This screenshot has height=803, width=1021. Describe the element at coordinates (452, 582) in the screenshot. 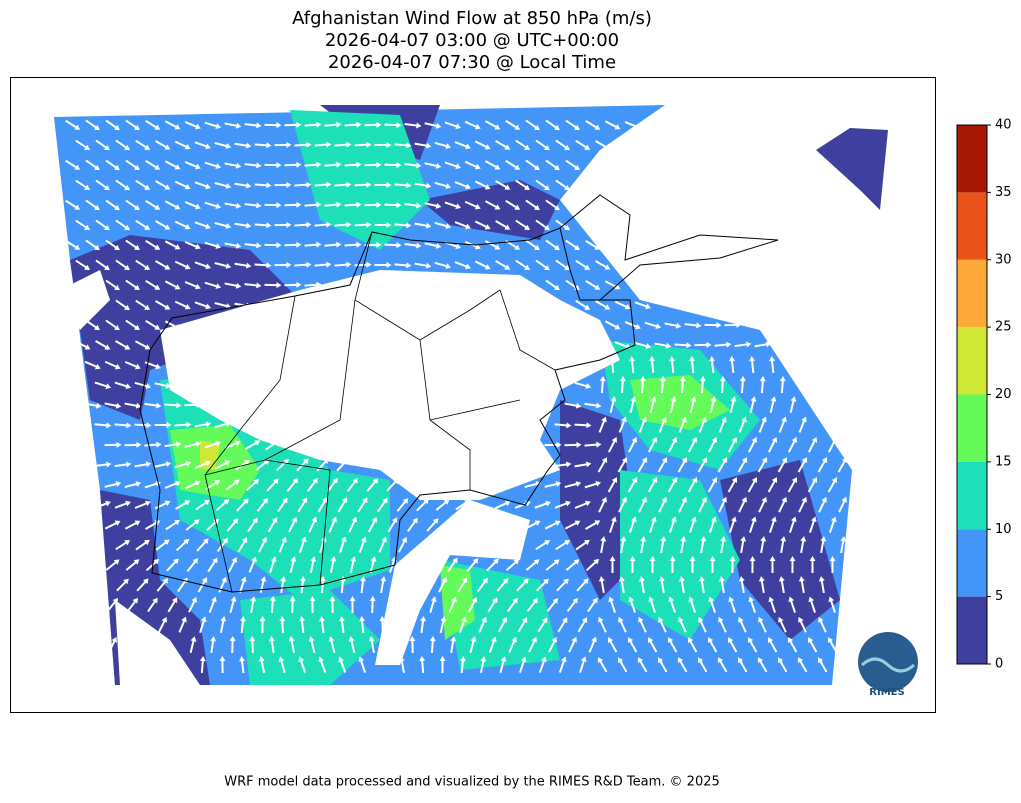

I see `no-data-area` at that location.